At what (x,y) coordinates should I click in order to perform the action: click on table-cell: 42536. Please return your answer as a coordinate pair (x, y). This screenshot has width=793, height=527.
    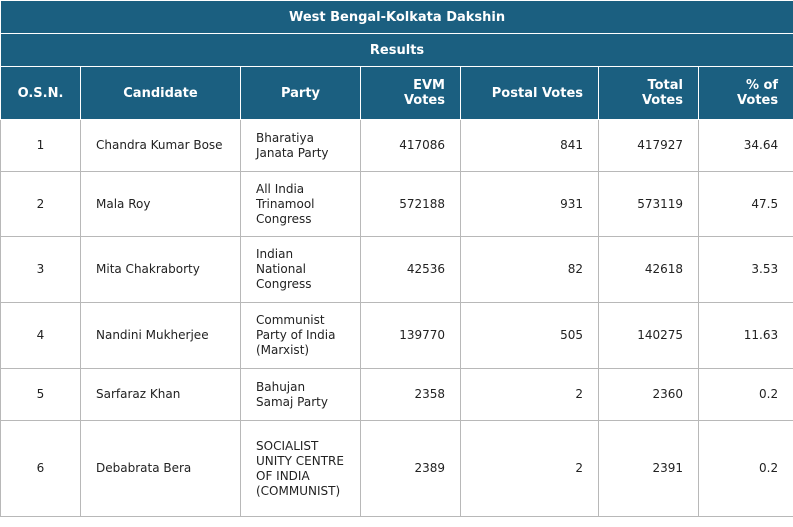
    Looking at the image, I should click on (410, 269).